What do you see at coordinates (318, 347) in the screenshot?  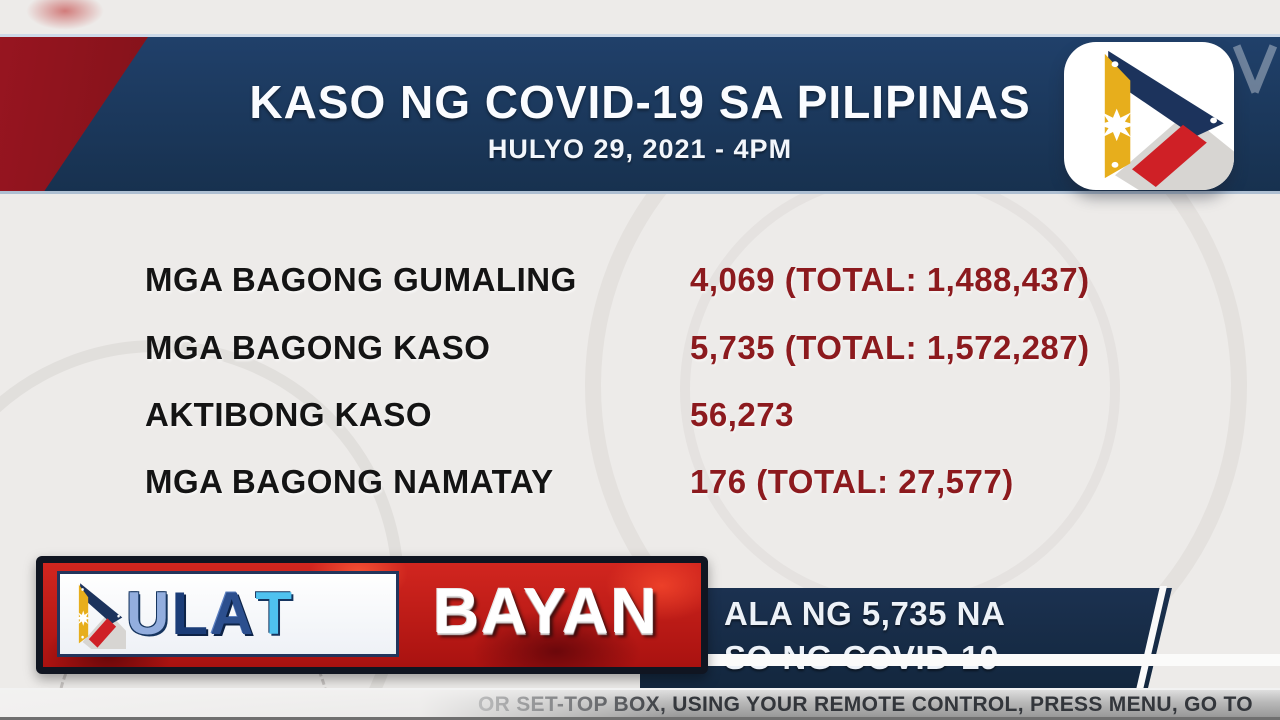 I see `stat-label: MGA BAGONG KASO` at bounding box center [318, 347].